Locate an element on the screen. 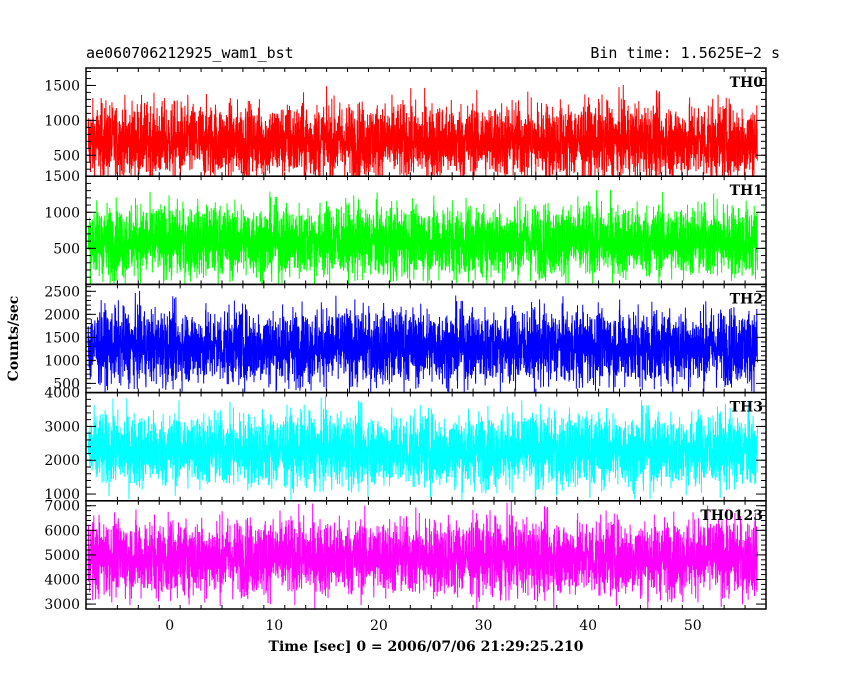  y-axis-label: Counts/sec is located at coordinates (14, 339).